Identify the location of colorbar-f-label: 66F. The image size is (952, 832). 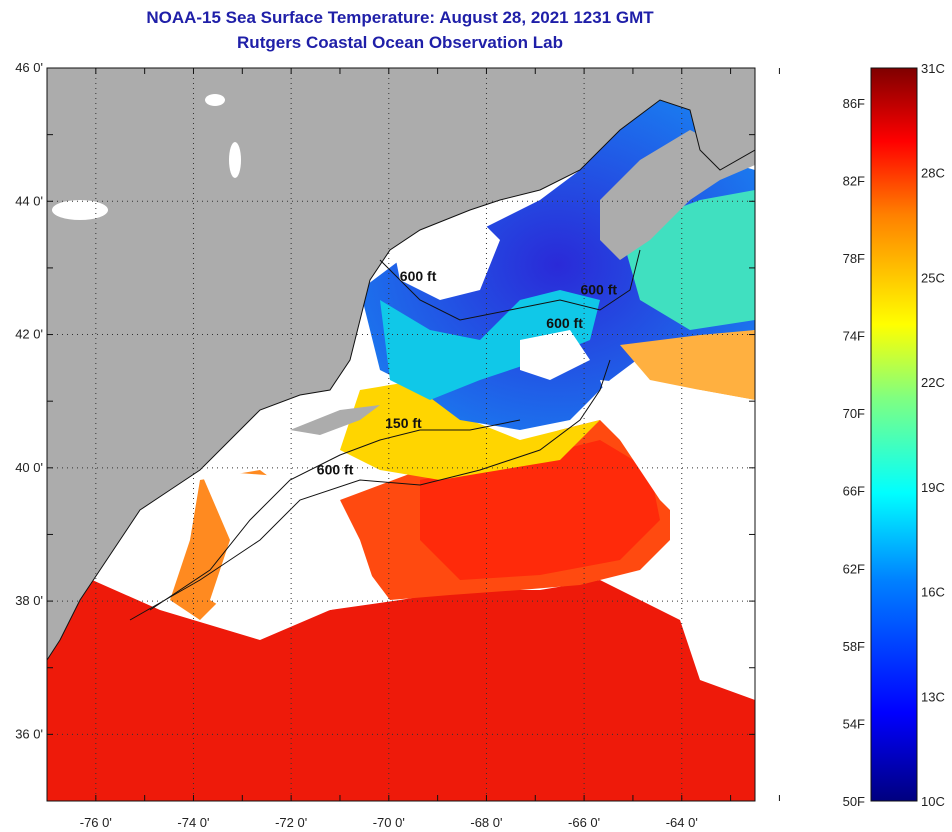
(854, 491).